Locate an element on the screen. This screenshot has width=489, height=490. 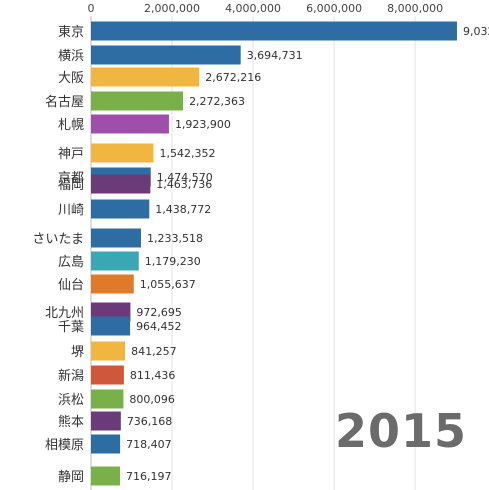
value-label: 964,452 is located at coordinates (159, 326).